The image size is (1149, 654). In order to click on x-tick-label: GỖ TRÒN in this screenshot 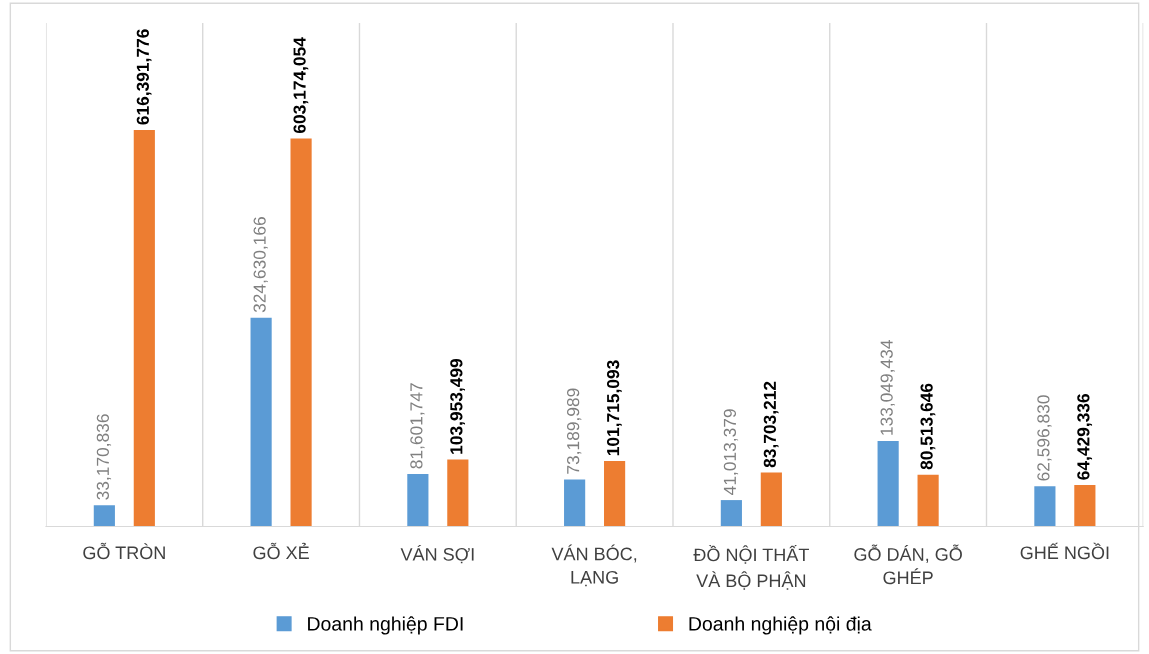, I will do `click(124, 551)`.